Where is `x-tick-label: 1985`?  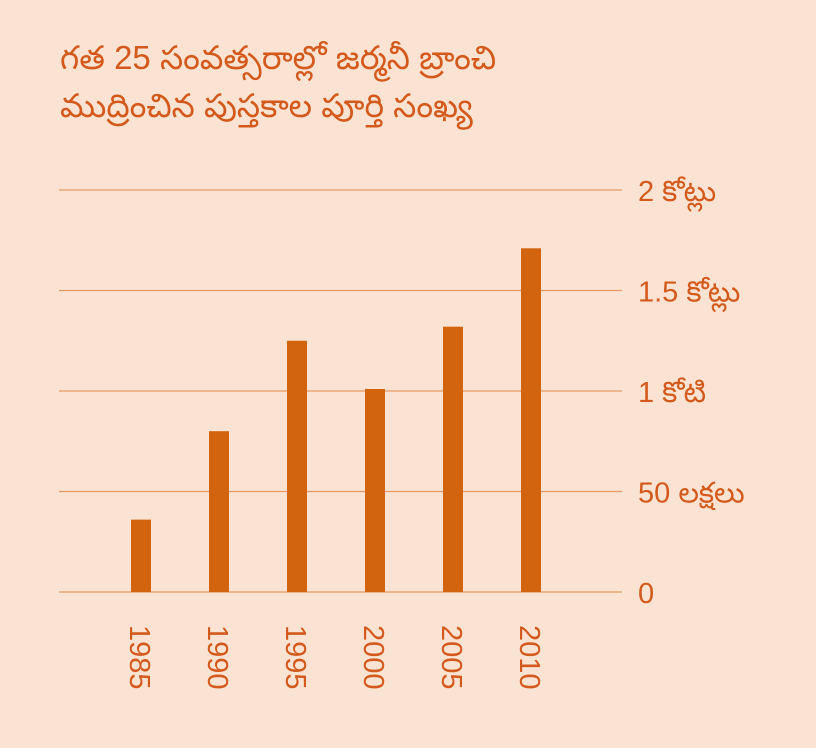 x-tick-label: 1985 is located at coordinates (139, 657).